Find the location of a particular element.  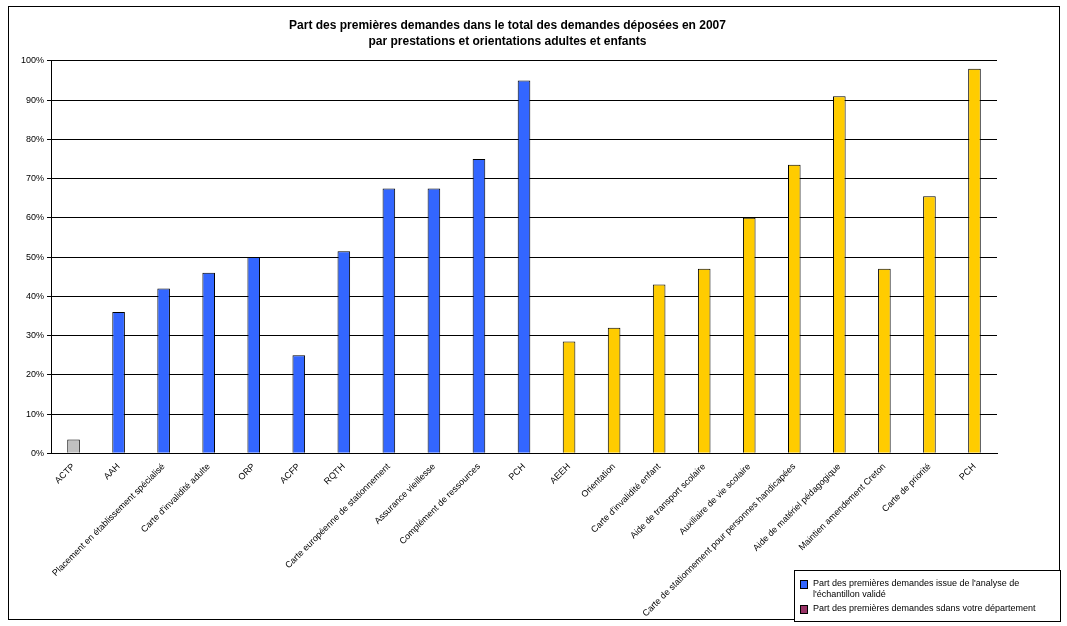

y-tick-label: 50% is located at coordinates (35, 256).